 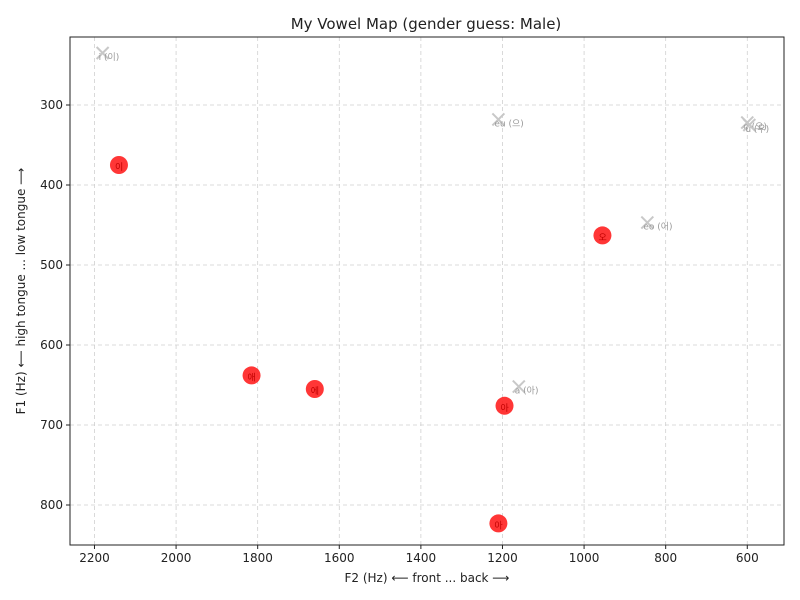 I want to click on user-vowel-label: 에, so click(x=315, y=391).